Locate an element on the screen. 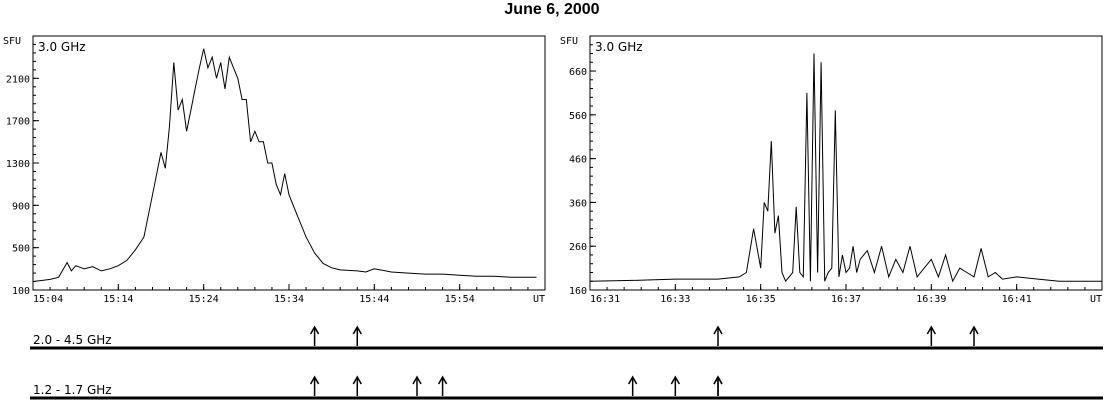 This screenshot has width=1105, height=402. y-tick-label: 500 is located at coordinates (21, 249).